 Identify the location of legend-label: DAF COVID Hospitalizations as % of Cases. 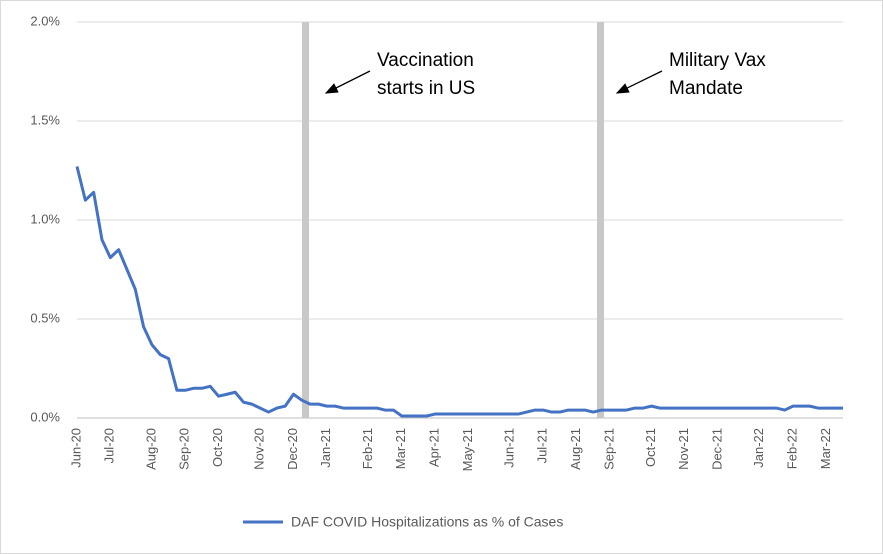
(427, 522).